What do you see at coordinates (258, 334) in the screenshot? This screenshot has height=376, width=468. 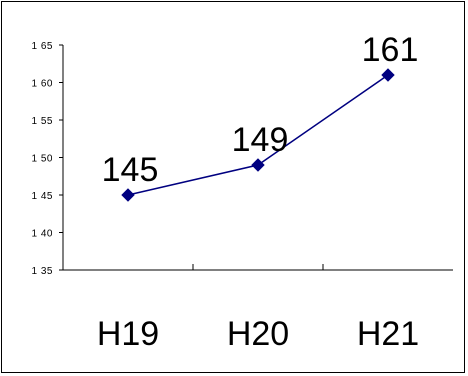 I see `x-tick-label: H20` at bounding box center [258, 334].